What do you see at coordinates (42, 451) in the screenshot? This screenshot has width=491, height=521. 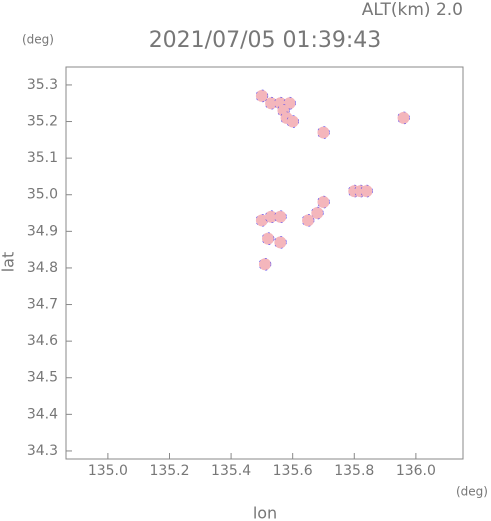 I see `y-tick-label: 34.3` at bounding box center [42, 451].